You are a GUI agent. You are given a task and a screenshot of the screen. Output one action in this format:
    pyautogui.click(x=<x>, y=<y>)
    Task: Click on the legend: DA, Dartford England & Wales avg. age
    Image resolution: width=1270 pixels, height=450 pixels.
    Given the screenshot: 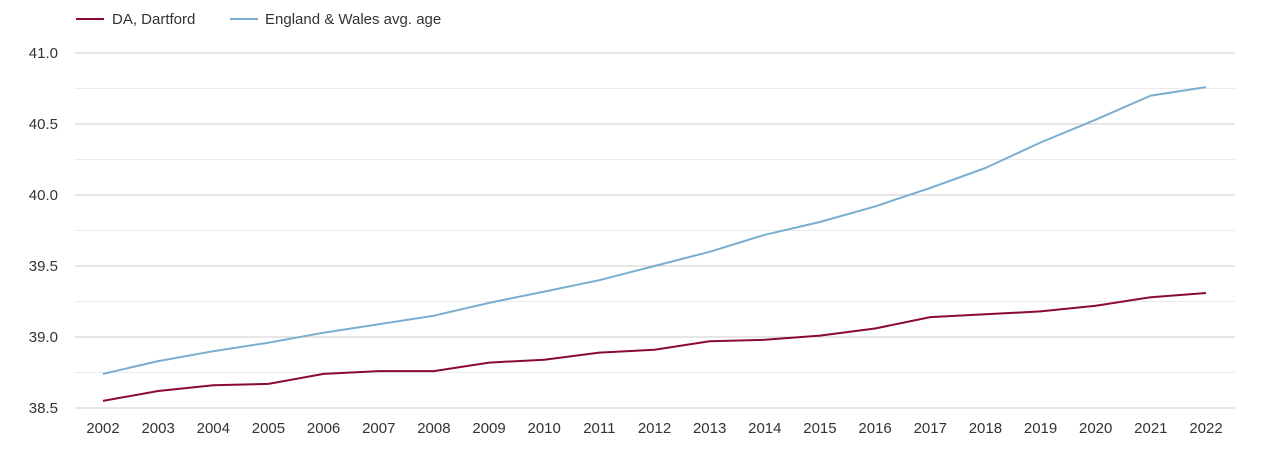 What is the action you would take?
    pyautogui.click(x=258, y=19)
    